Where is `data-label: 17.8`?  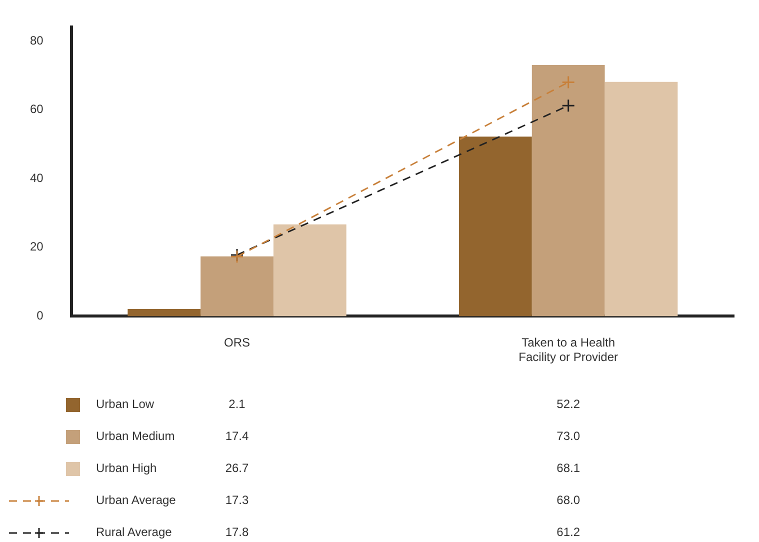
data-label: 17.8 is located at coordinates (237, 532).